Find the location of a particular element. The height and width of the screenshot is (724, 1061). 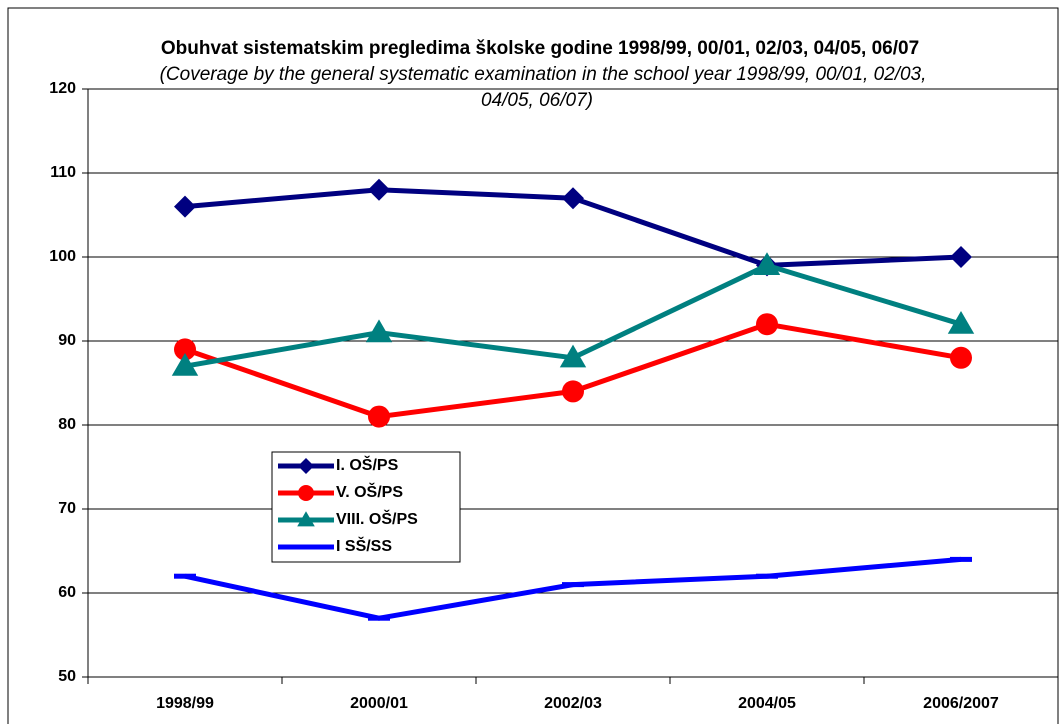

x-tick-label: 2000/01 is located at coordinates (379, 703).